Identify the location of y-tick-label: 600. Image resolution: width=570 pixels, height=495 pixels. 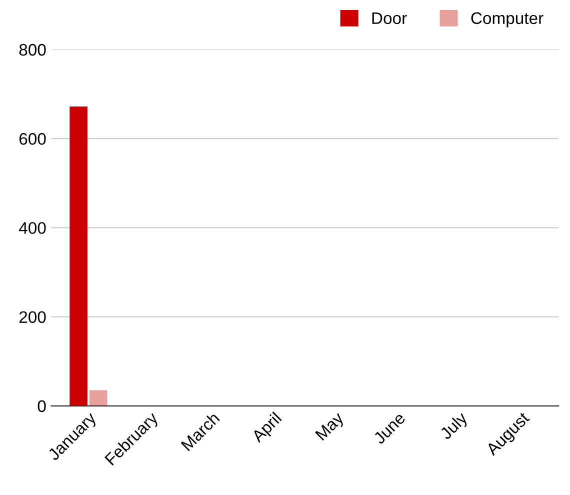
(32, 139).